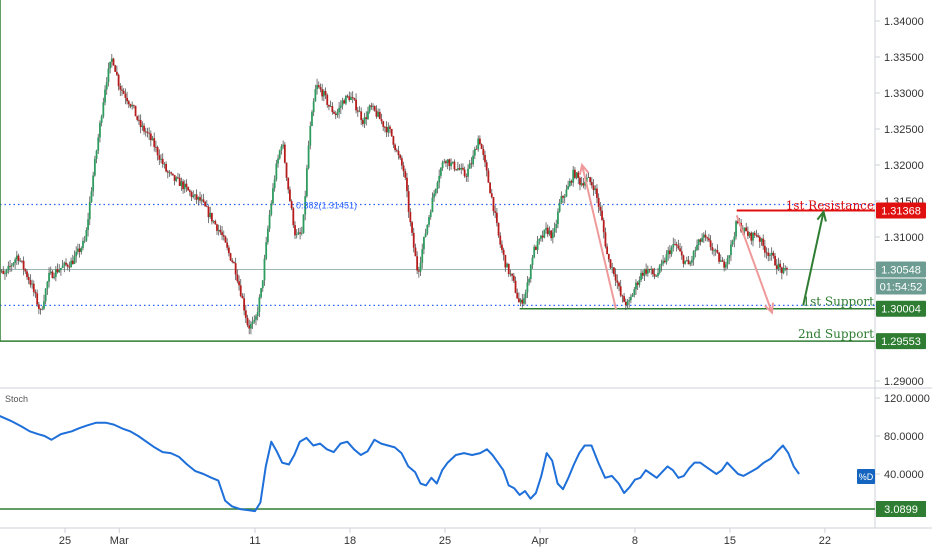 The height and width of the screenshot is (550, 932). Describe the element at coordinates (901, 509) in the screenshot. I see `stoch-level-tag-bg` at that location.